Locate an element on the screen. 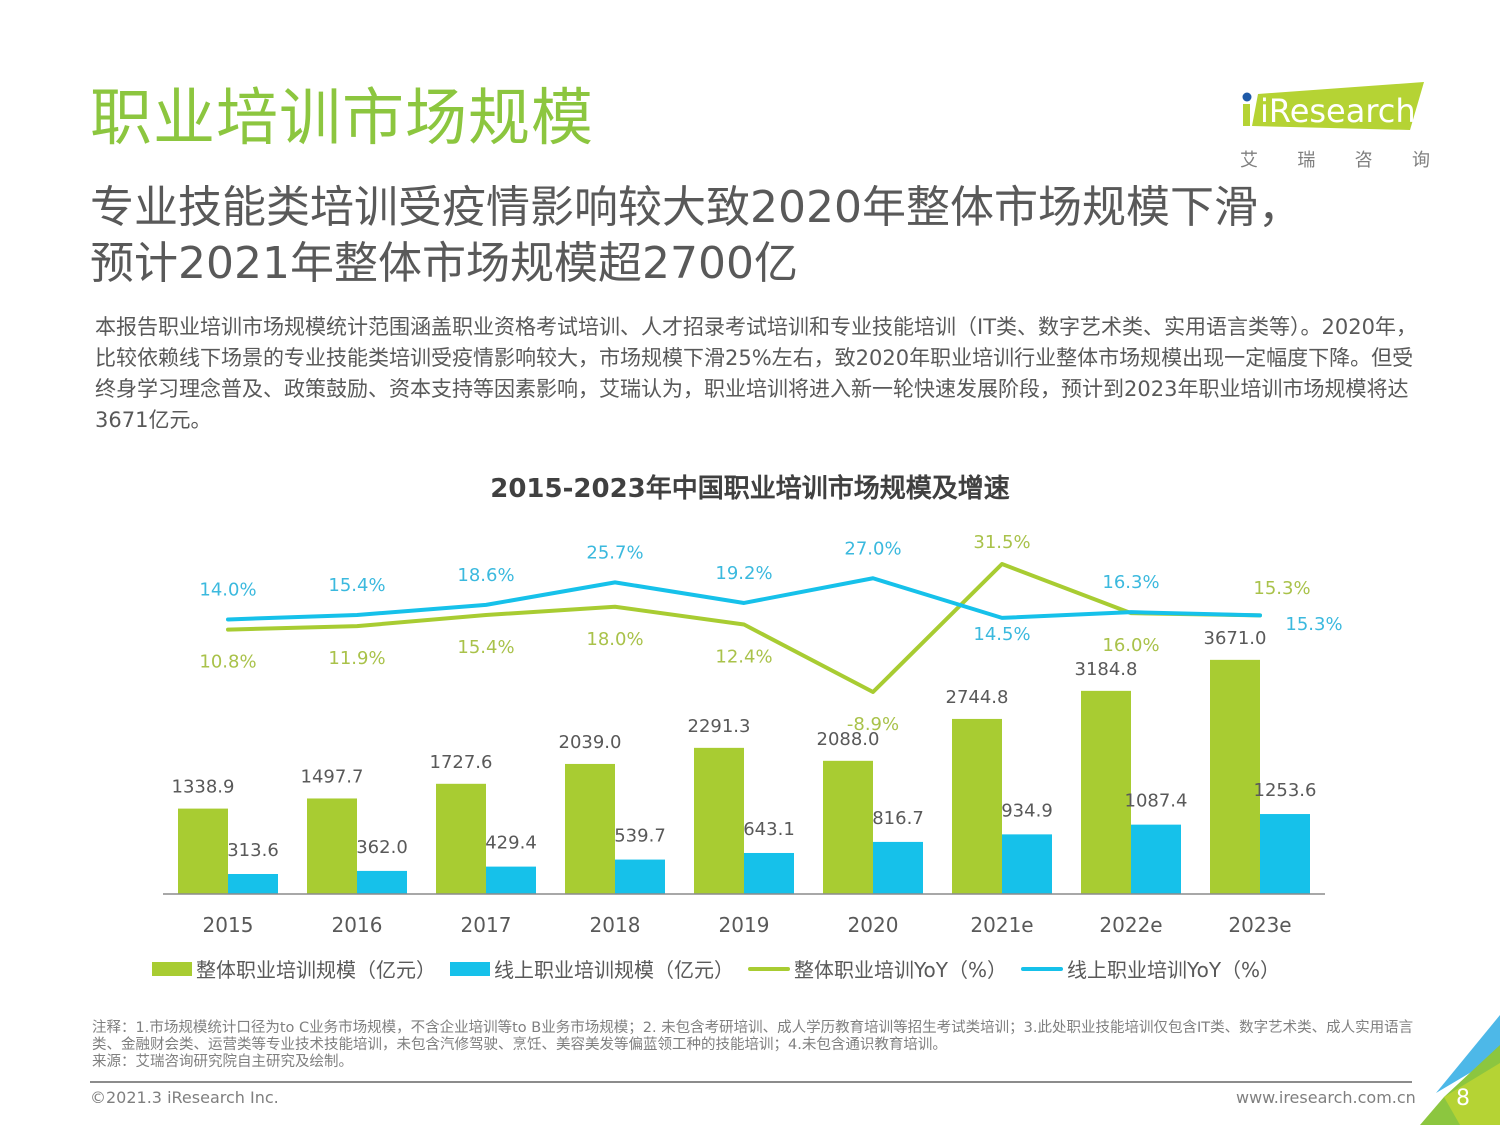  bar-label-online: 816.7 is located at coordinates (898, 818).